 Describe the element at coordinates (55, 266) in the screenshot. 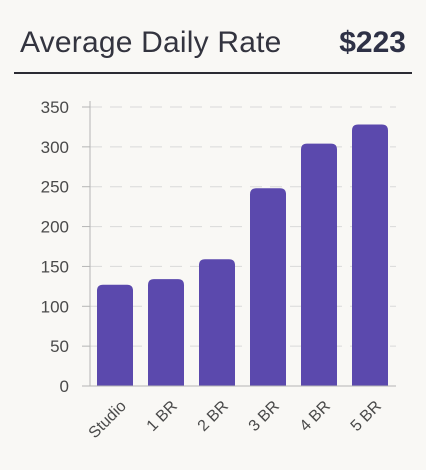

I see `y-tick-label: 150` at that location.